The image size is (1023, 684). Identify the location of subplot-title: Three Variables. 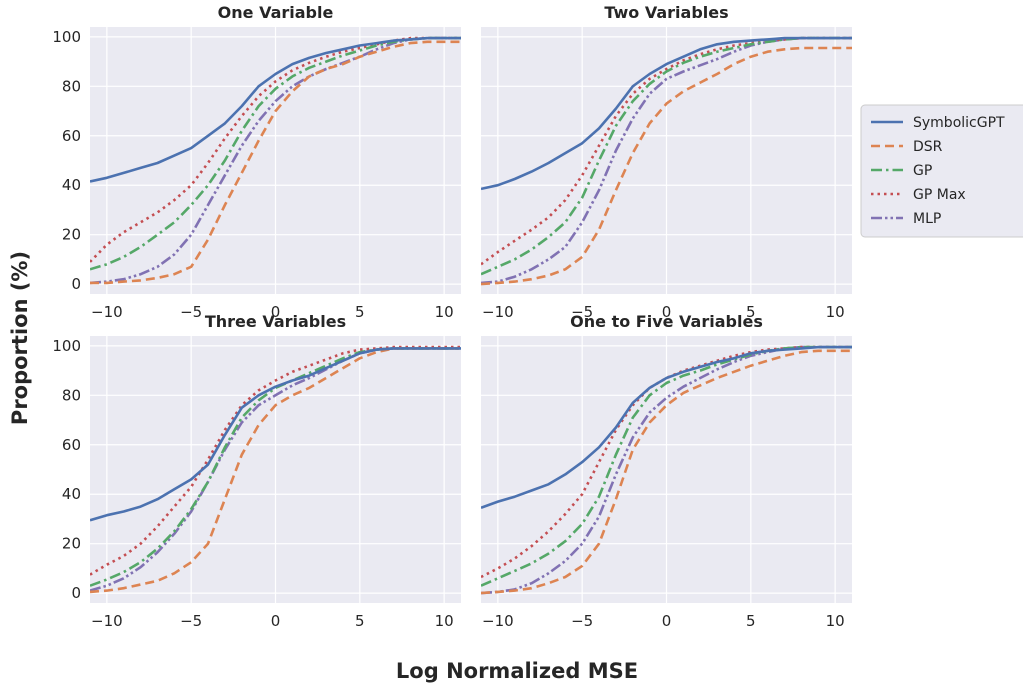
(275, 321).